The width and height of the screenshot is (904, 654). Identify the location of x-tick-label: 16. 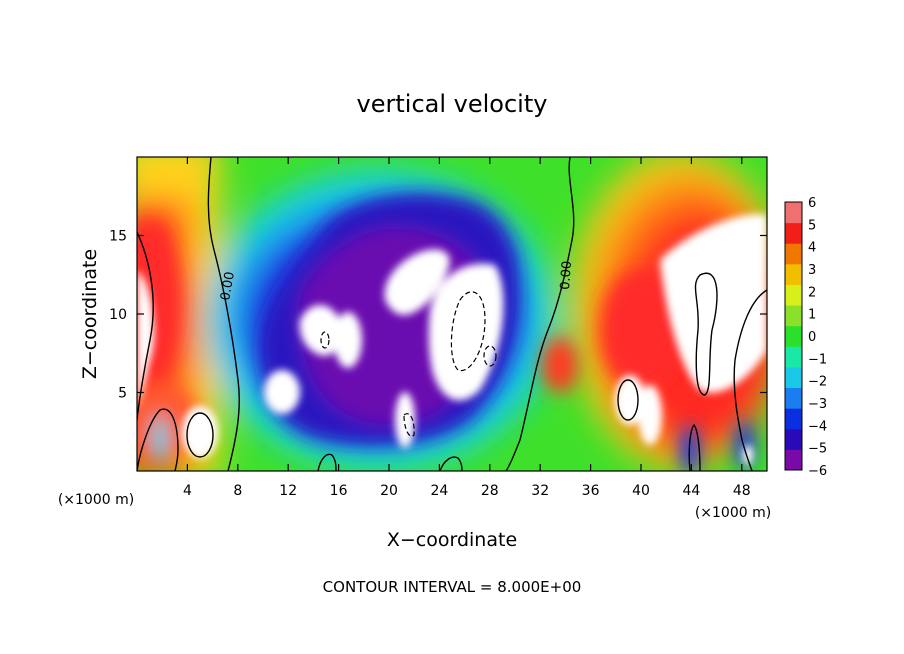
(339, 491).